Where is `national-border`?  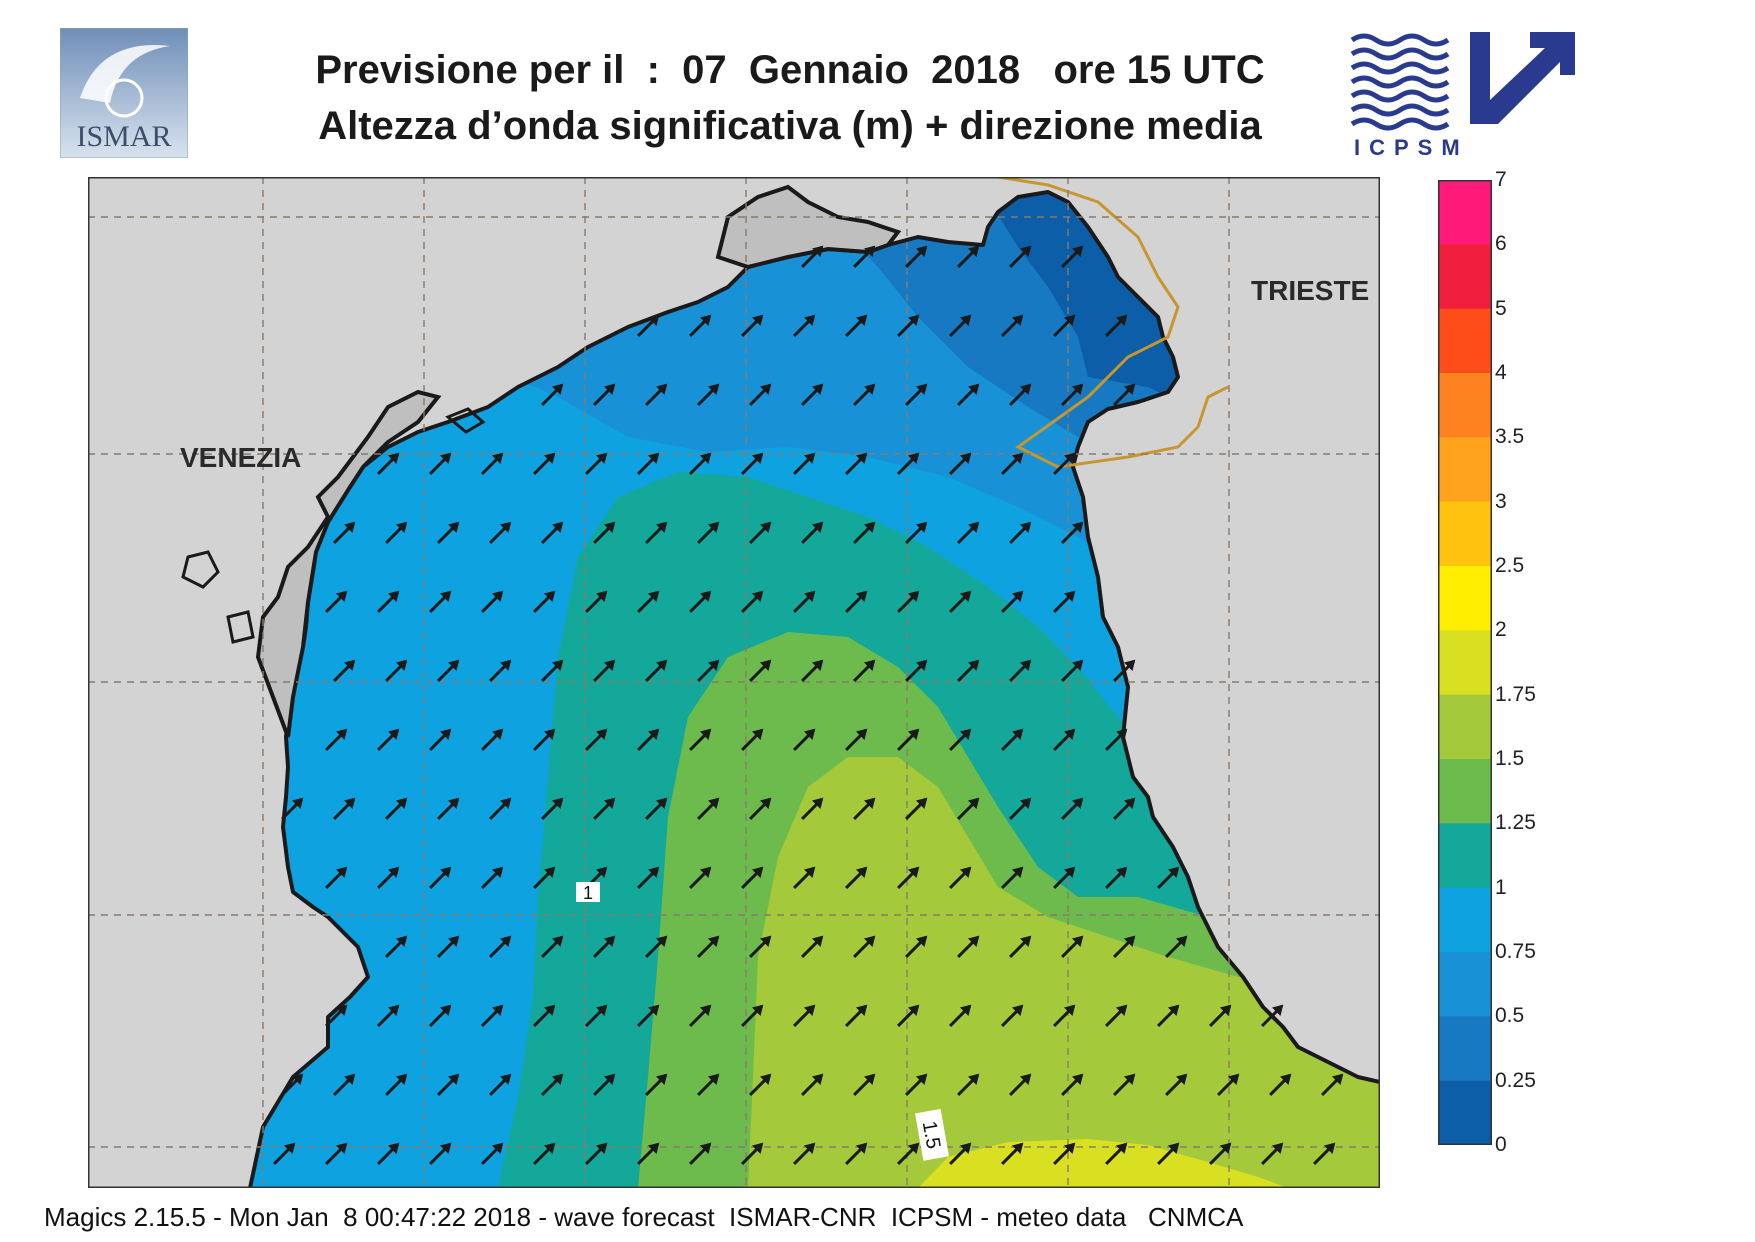 national-border is located at coordinates (1113, 323).